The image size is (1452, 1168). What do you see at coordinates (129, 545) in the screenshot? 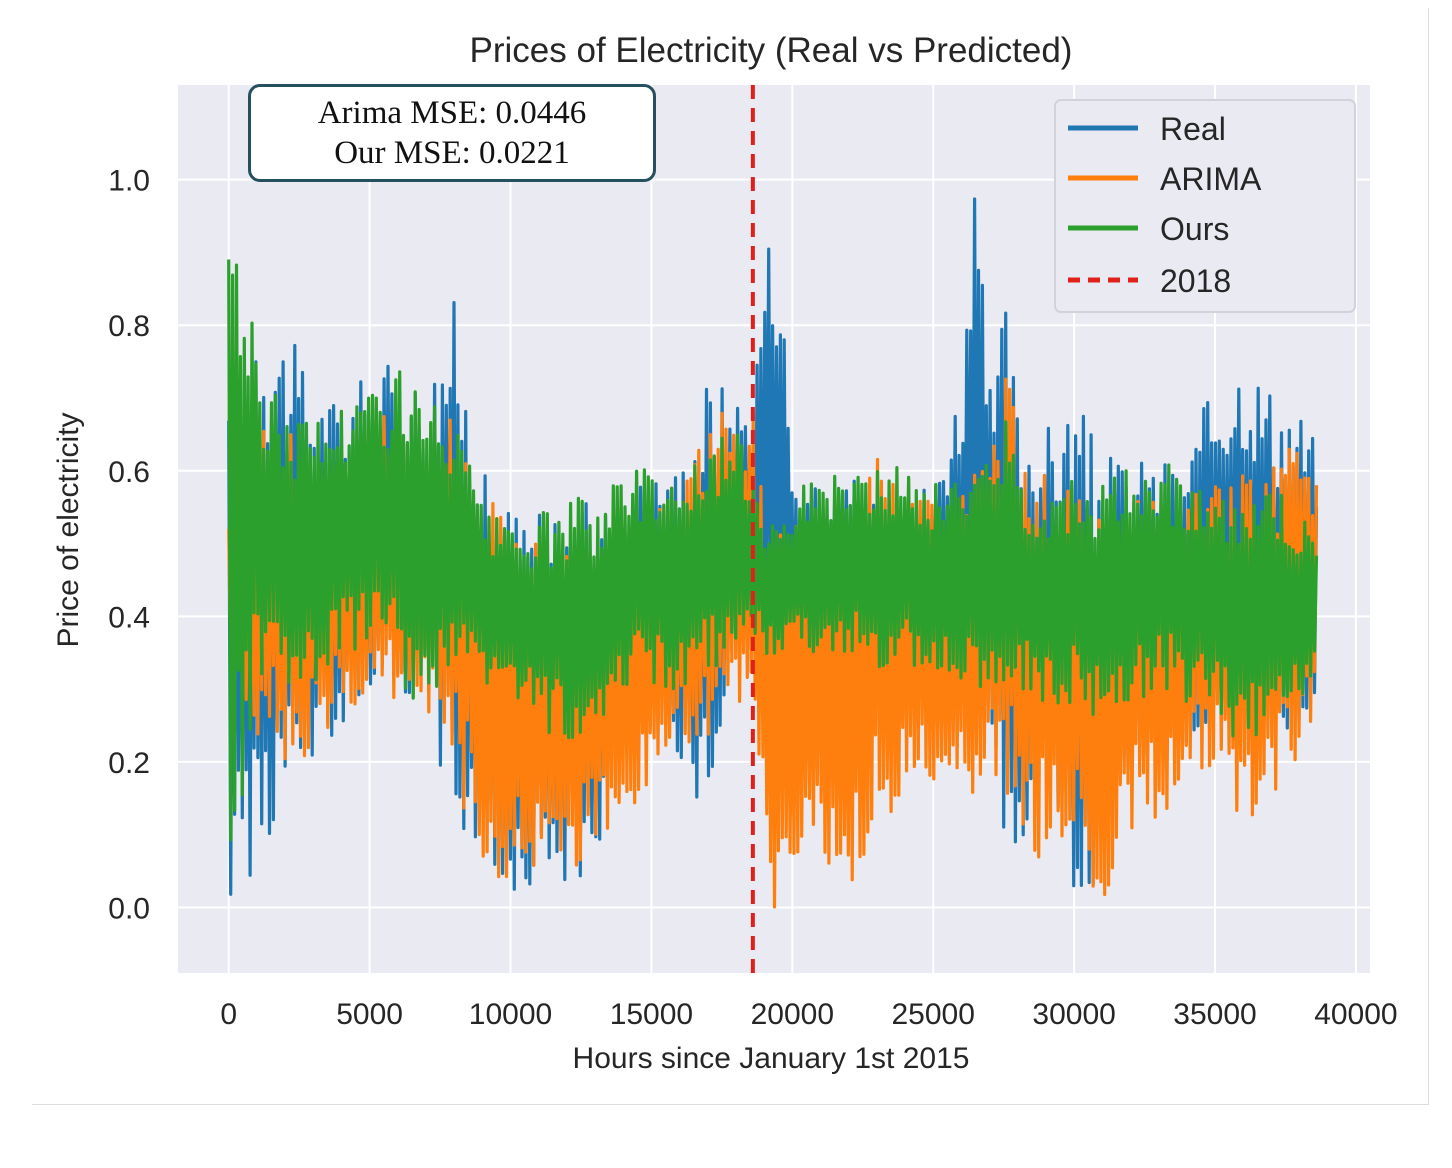
I see `y-axis-ticks: 0.0 0.2 0.4 0.6 0.8 1.0` at bounding box center [129, 545].